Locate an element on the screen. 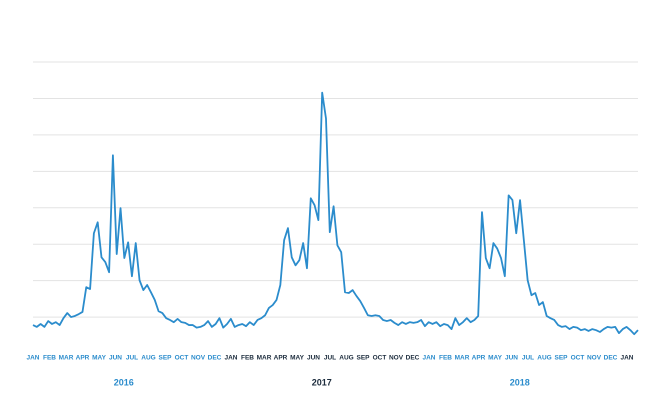 The height and width of the screenshot is (401, 664). year-label: 2016 is located at coordinates (124, 382).